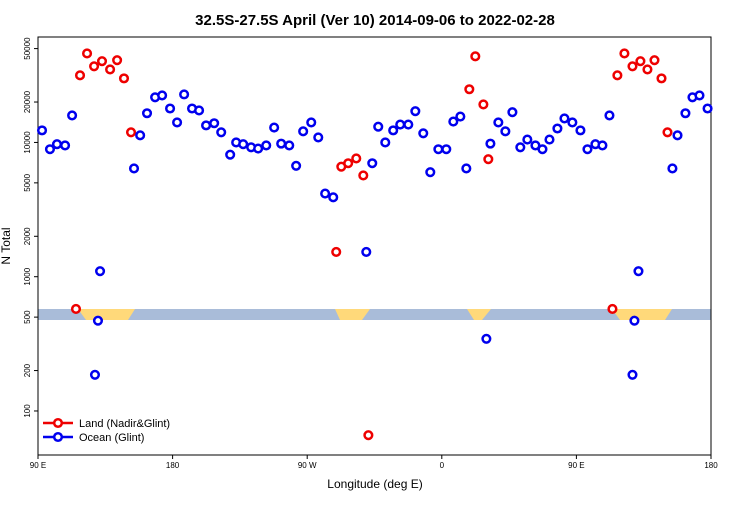 Image resolution: width=750 pixels, height=505 pixels. What do you see at coordinates (442, 465) in the screenshot?
I see `x-tick-label: 0` at bounding box center [442, 465].